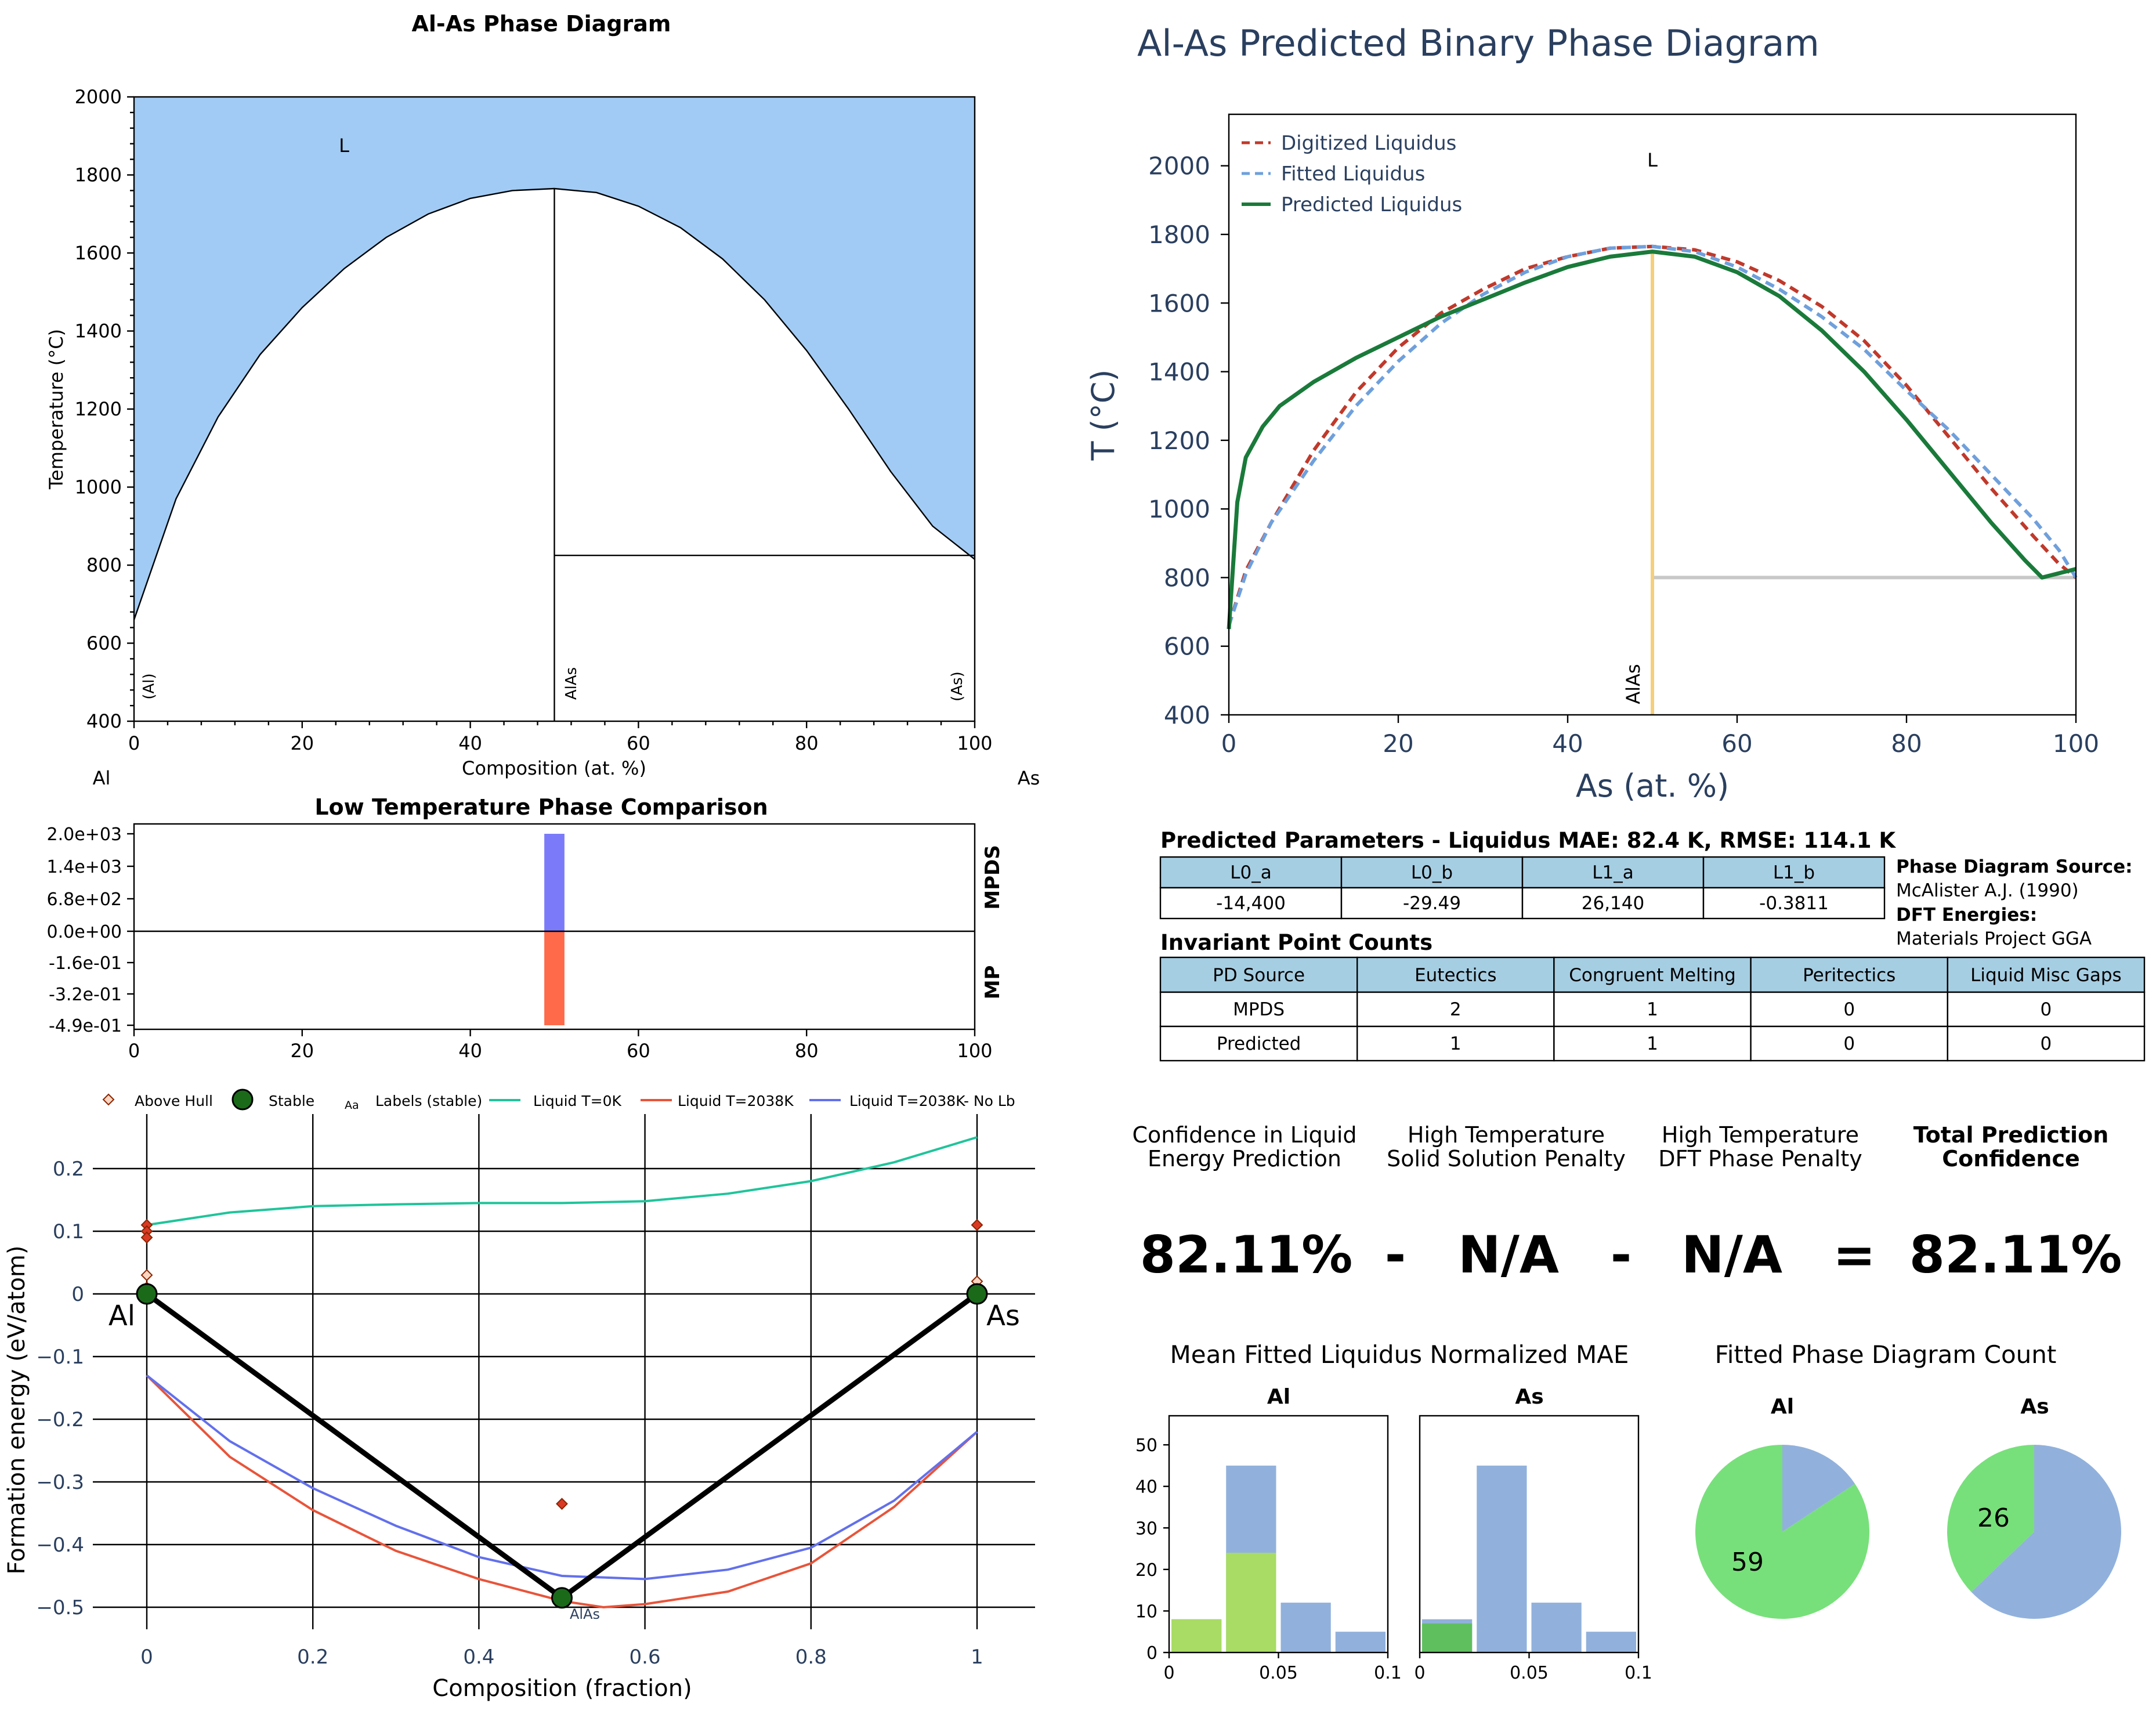 This screenshot has width=2156, height=1714. Describe the element at coordinates (1908, 1480) in the screenshot. I see `pie-charts-panel: Fitted Phase Diagram Count Al As 59 26` at that location.